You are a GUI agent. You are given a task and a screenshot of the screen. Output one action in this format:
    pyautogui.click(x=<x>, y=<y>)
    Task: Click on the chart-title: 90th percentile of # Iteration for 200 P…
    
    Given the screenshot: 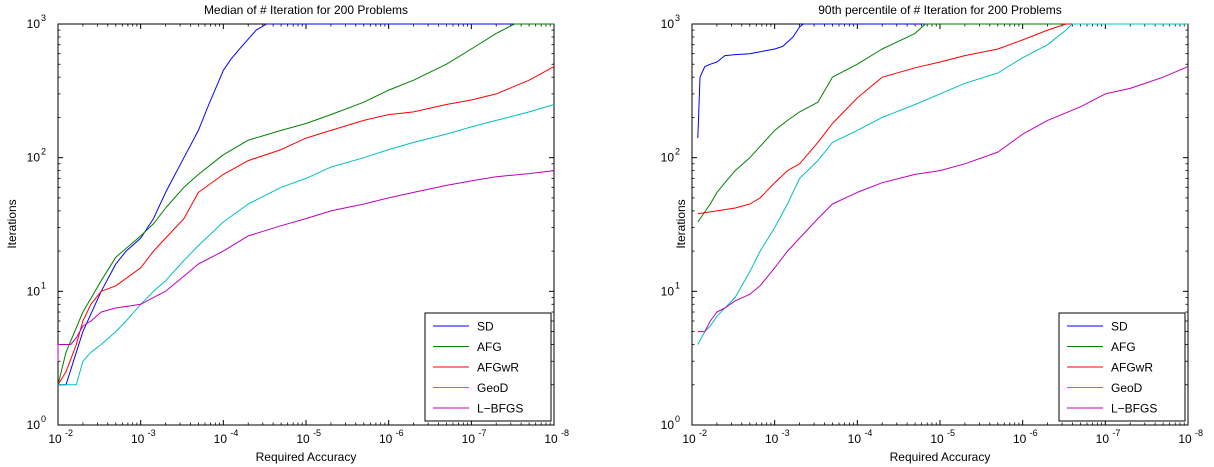 What is the action you would take?
    pyautogui.click(x=939, y=10)
    